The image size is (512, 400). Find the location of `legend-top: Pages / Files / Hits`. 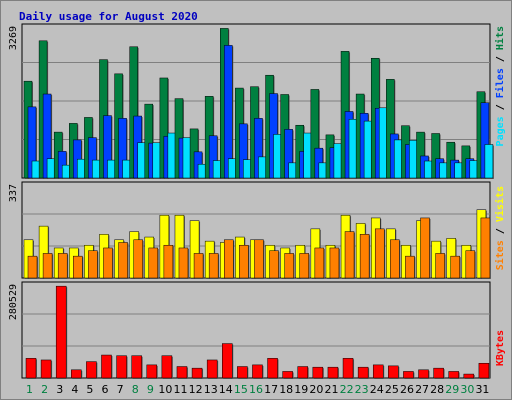

legend-top: Pages / Files / Hits is located at coordinates (500, 86).